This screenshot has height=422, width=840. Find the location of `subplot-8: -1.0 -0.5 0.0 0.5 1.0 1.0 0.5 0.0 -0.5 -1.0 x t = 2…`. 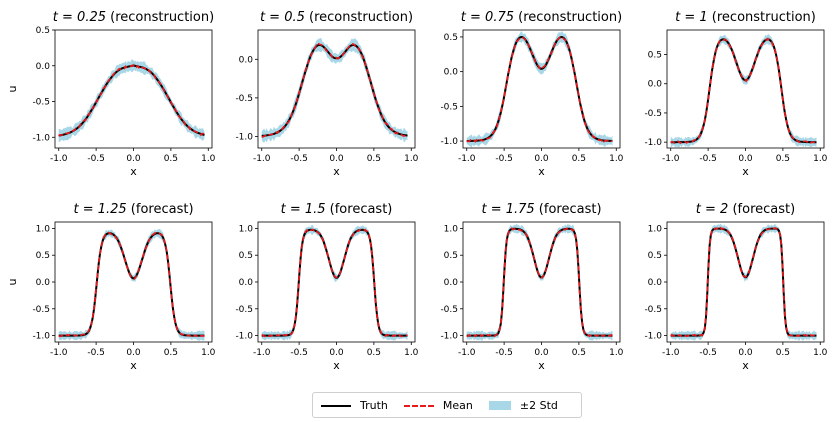

subplot-8: -1.0 -0.5 0.0 0.5 1.0 1.0 0.5 0.0 -0.5 -1.0 x t = 2… is located at coordinates (735, 287).